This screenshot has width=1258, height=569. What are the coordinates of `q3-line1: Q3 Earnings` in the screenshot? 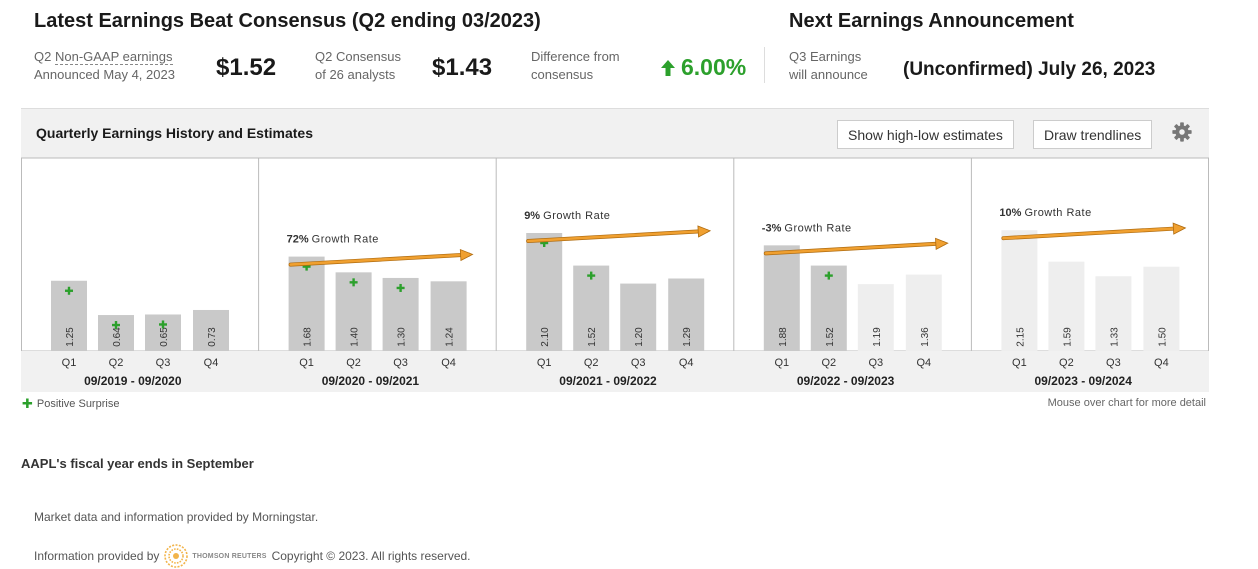 It's located at (825, 56).